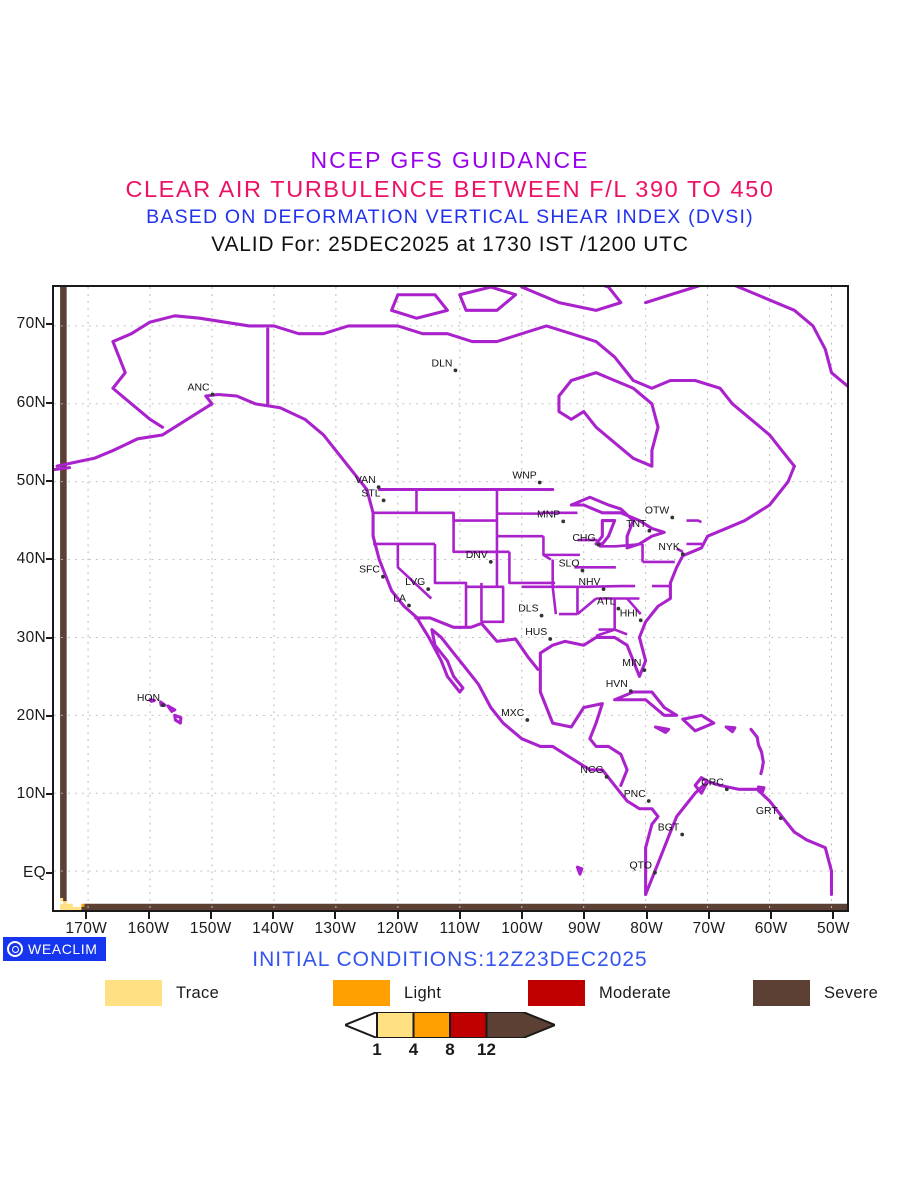 The height and width of the screenshot is (1200, 900). Describe the element at coordinates (636, 524) in the screenshot. I see `city-label: TNT` at that location.